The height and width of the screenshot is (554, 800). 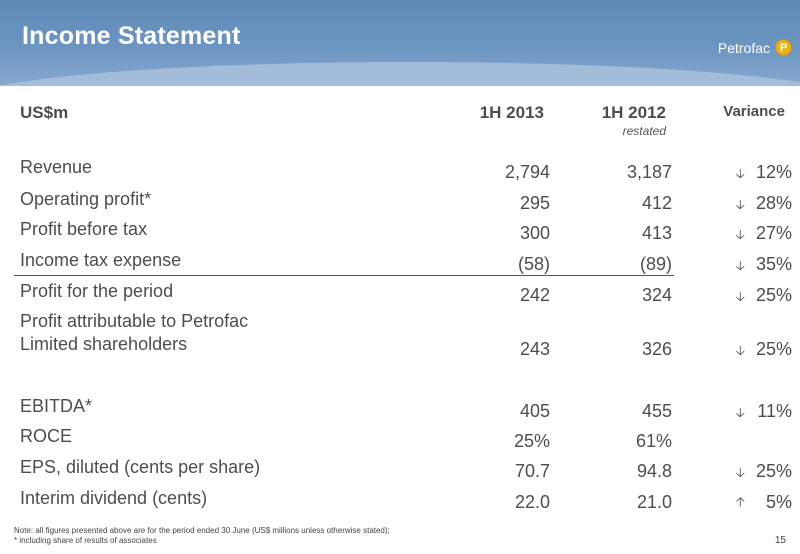 What do you see at coordinates (114, 498) in the screenshot?
I see `row-label: Interim dividend (cents)` at bounding box center [114, 498].